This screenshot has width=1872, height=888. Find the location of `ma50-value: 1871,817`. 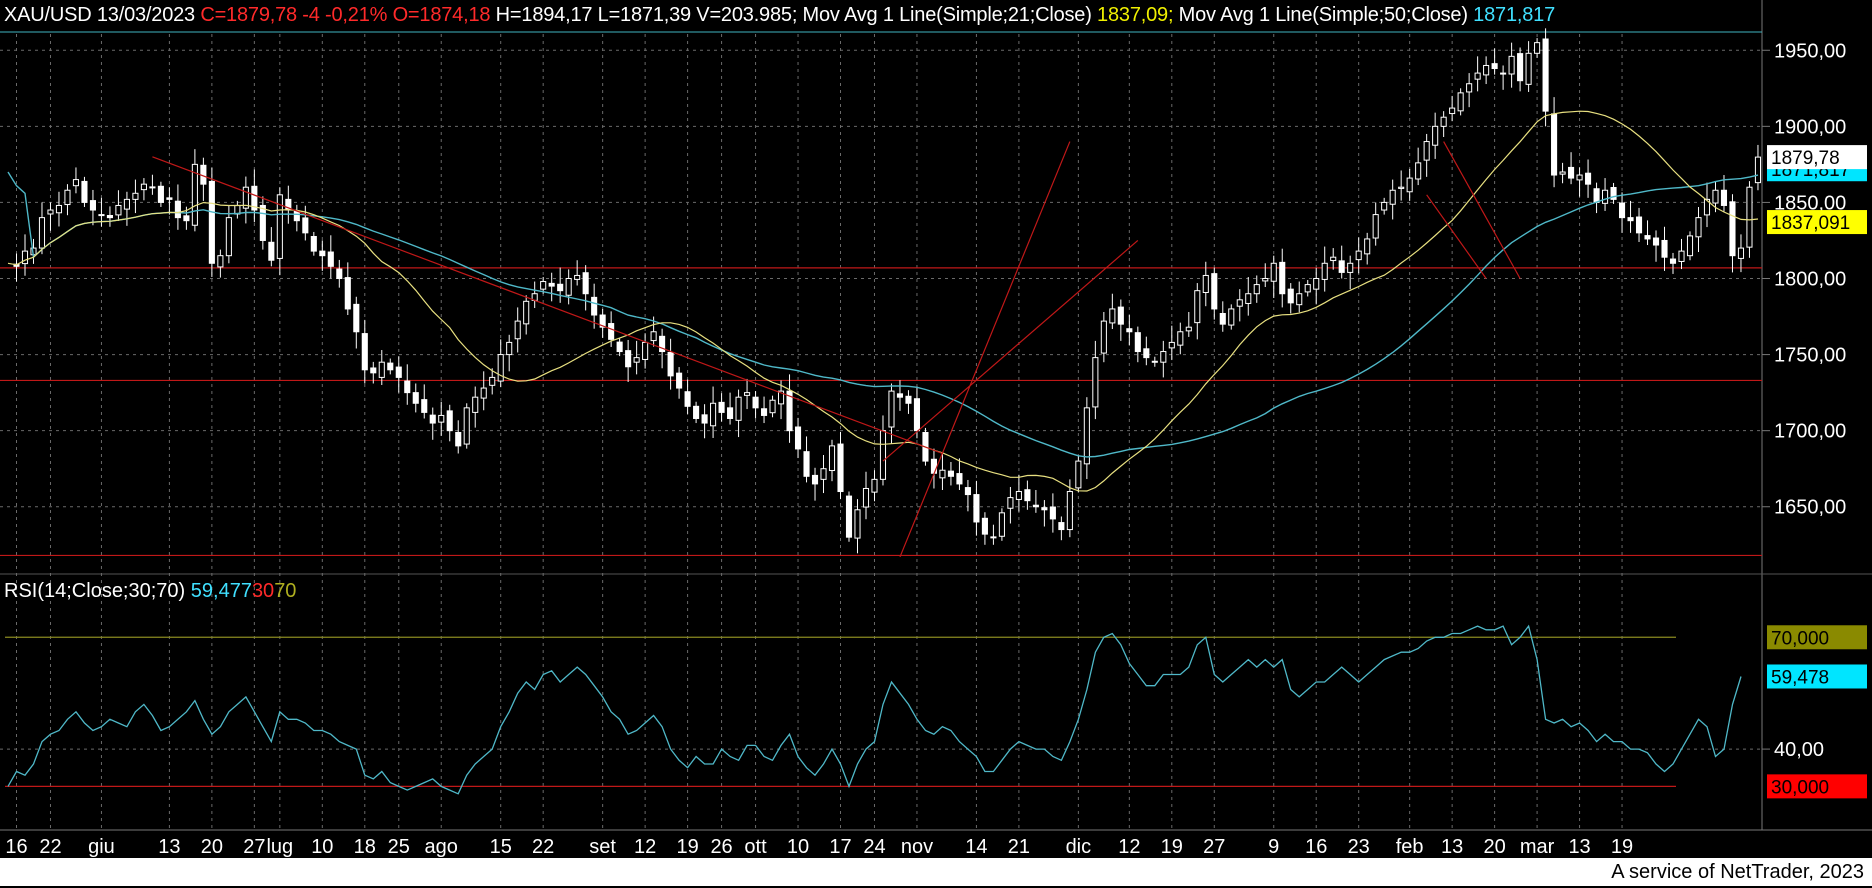

ma50-value: 1871,817 is located at coordinates (1514, 15).